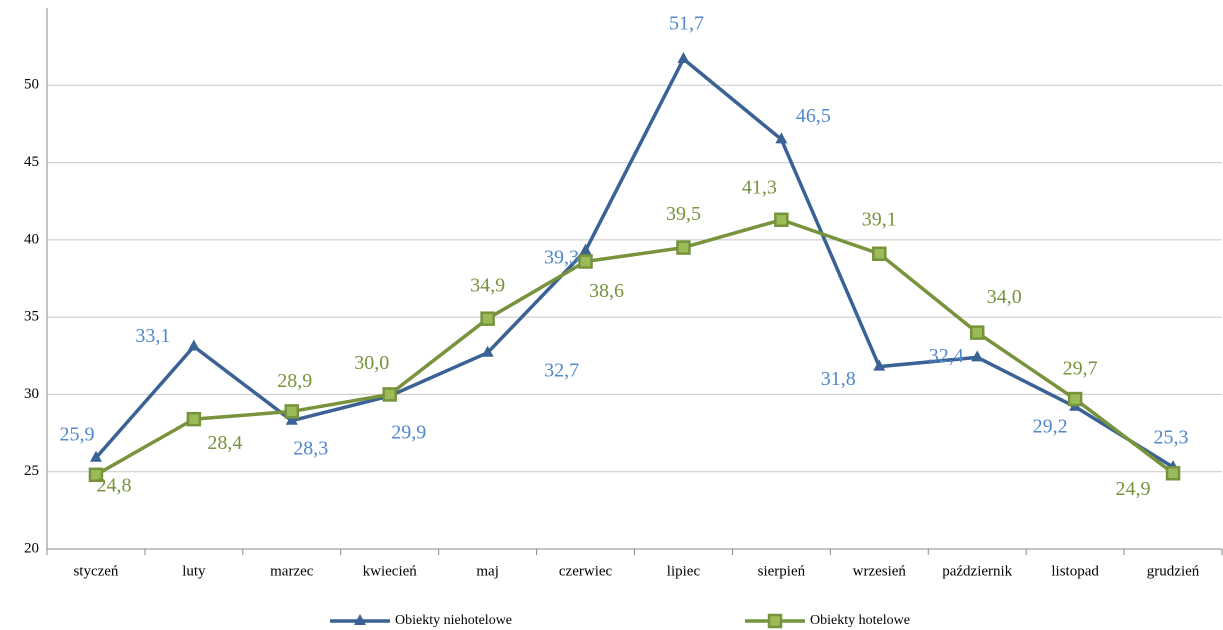 The width and height of the screenshot is (1223, 630). What do you see at coordinates (838, 379) in the screenshot?
I see `data-label: 31,8` at bounding box center [838, 379].